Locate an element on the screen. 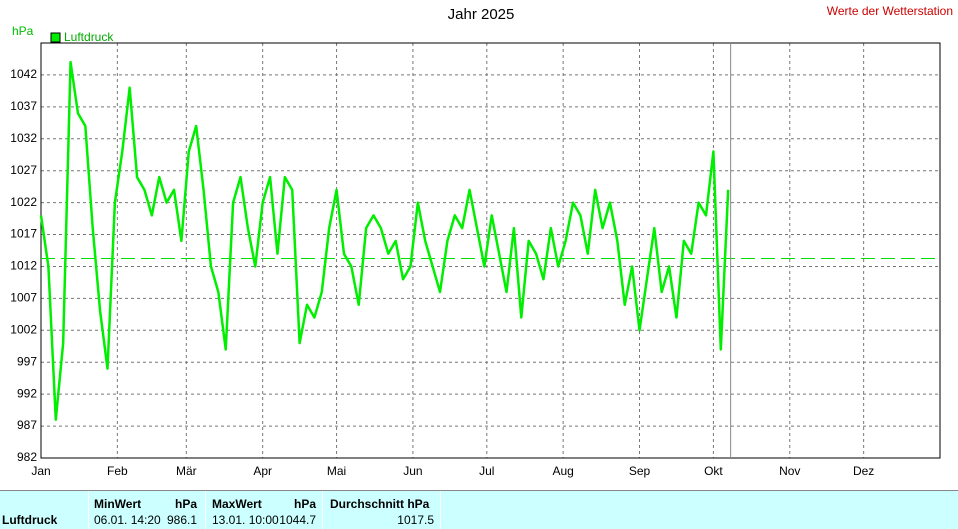  x-tick-label: Feb is located at coordinates (117, 471).